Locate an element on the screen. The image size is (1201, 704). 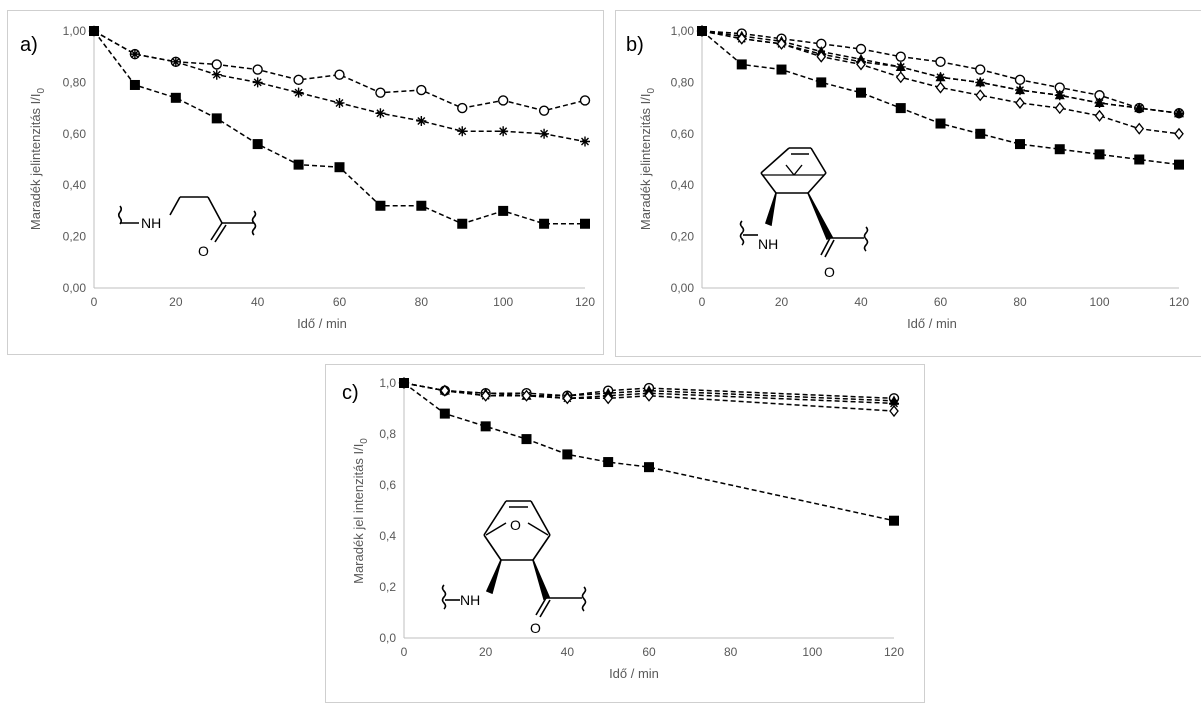
x-tick-label-b-4: 80 is located at coordinates (1020, 302).